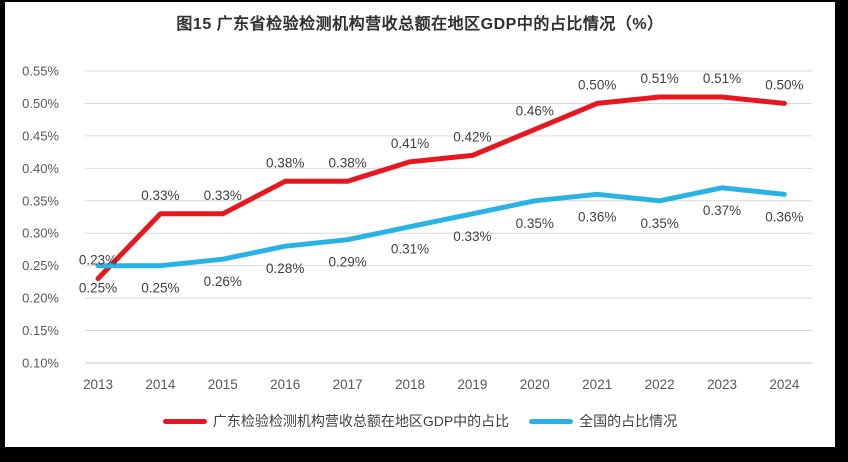 The height and width of the screenshot is (462, 848). I want to click on svg-text: 2015, so click(223, 384).